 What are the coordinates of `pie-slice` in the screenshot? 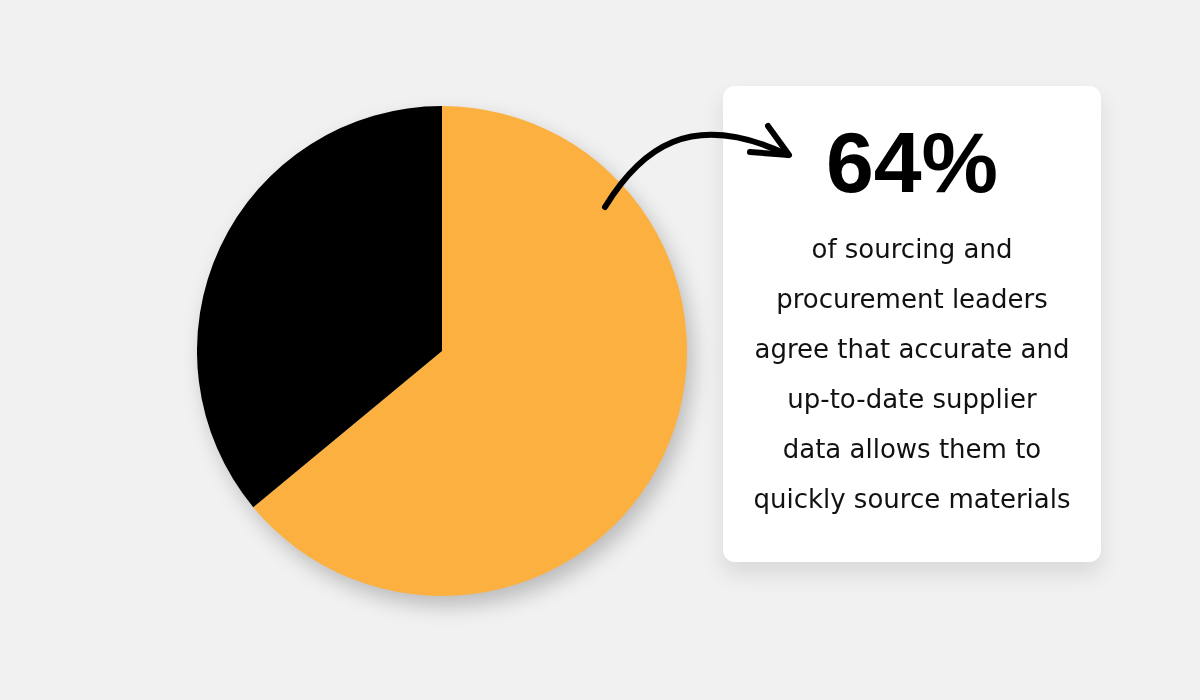 It's located at (319, 307).